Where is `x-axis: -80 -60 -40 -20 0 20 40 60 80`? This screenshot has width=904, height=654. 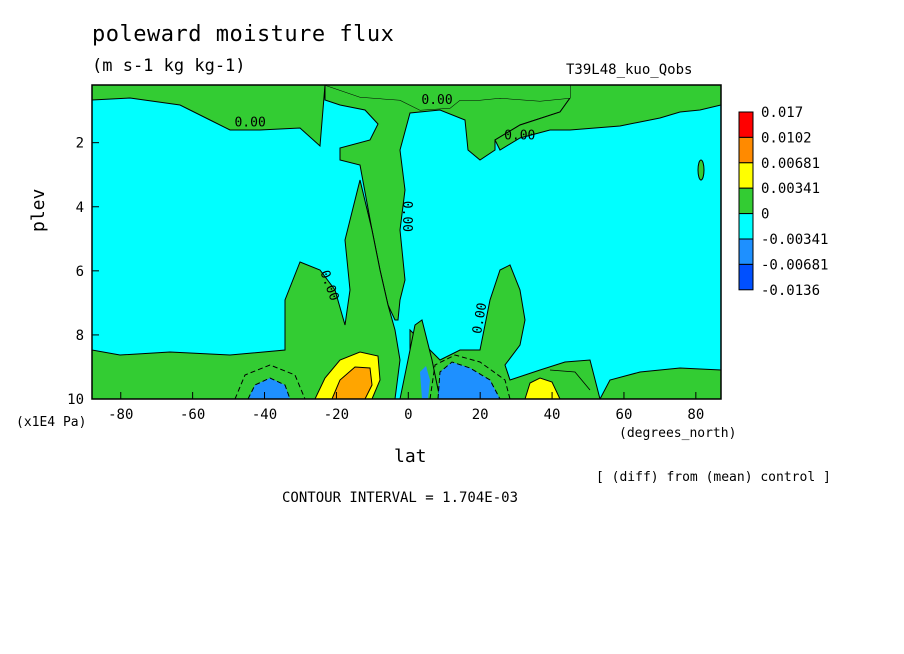 x-axis: -80 -60 -40 -20 0 20 40 60 80 is located at coordinates (406, 407).